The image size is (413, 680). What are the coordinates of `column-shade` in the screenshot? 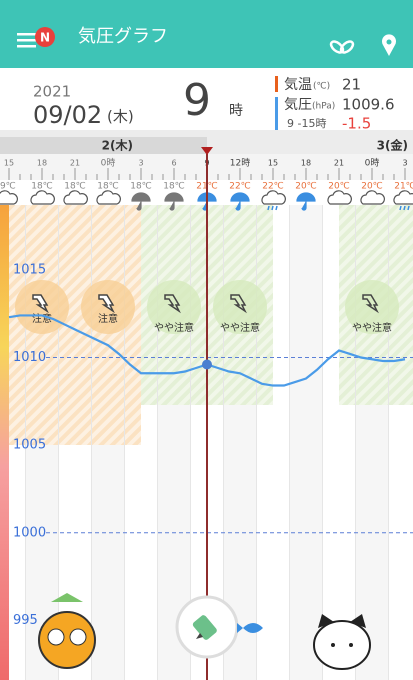 It's located at (306, 442).